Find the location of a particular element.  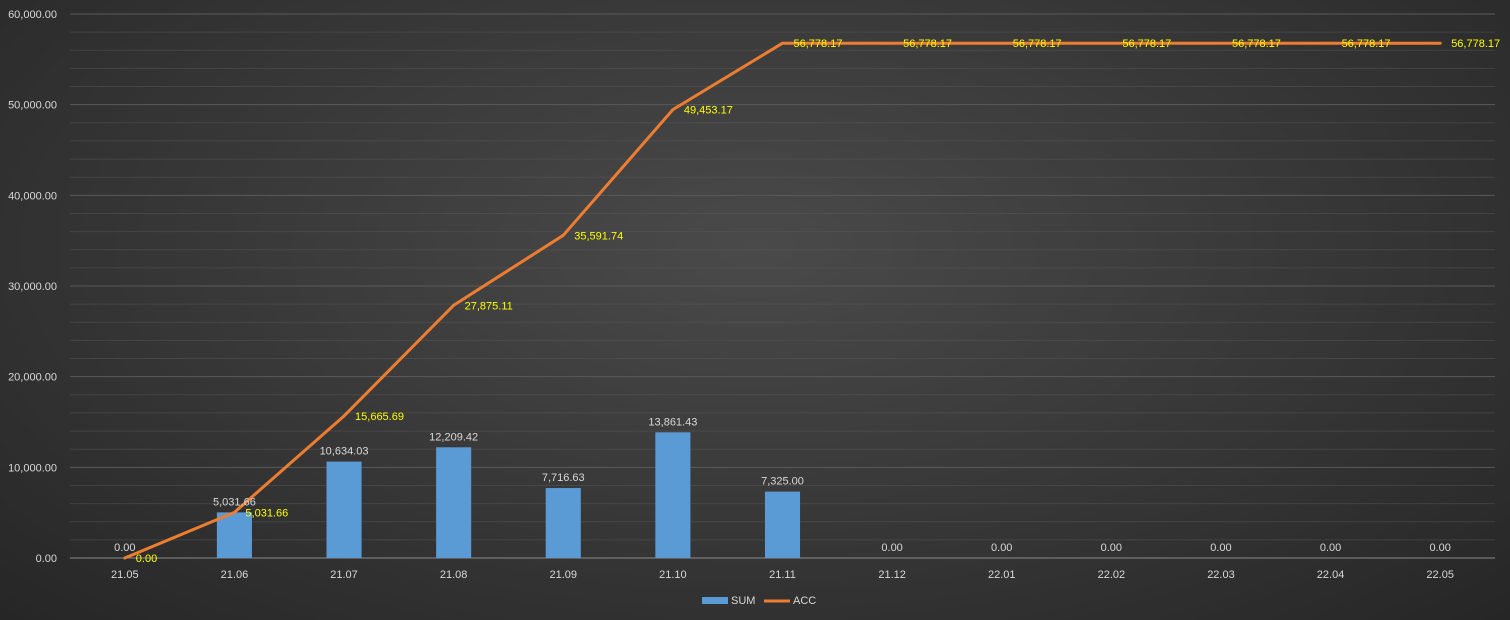

line-data-label: 49,453.17 is located at coordinates (708, 111).